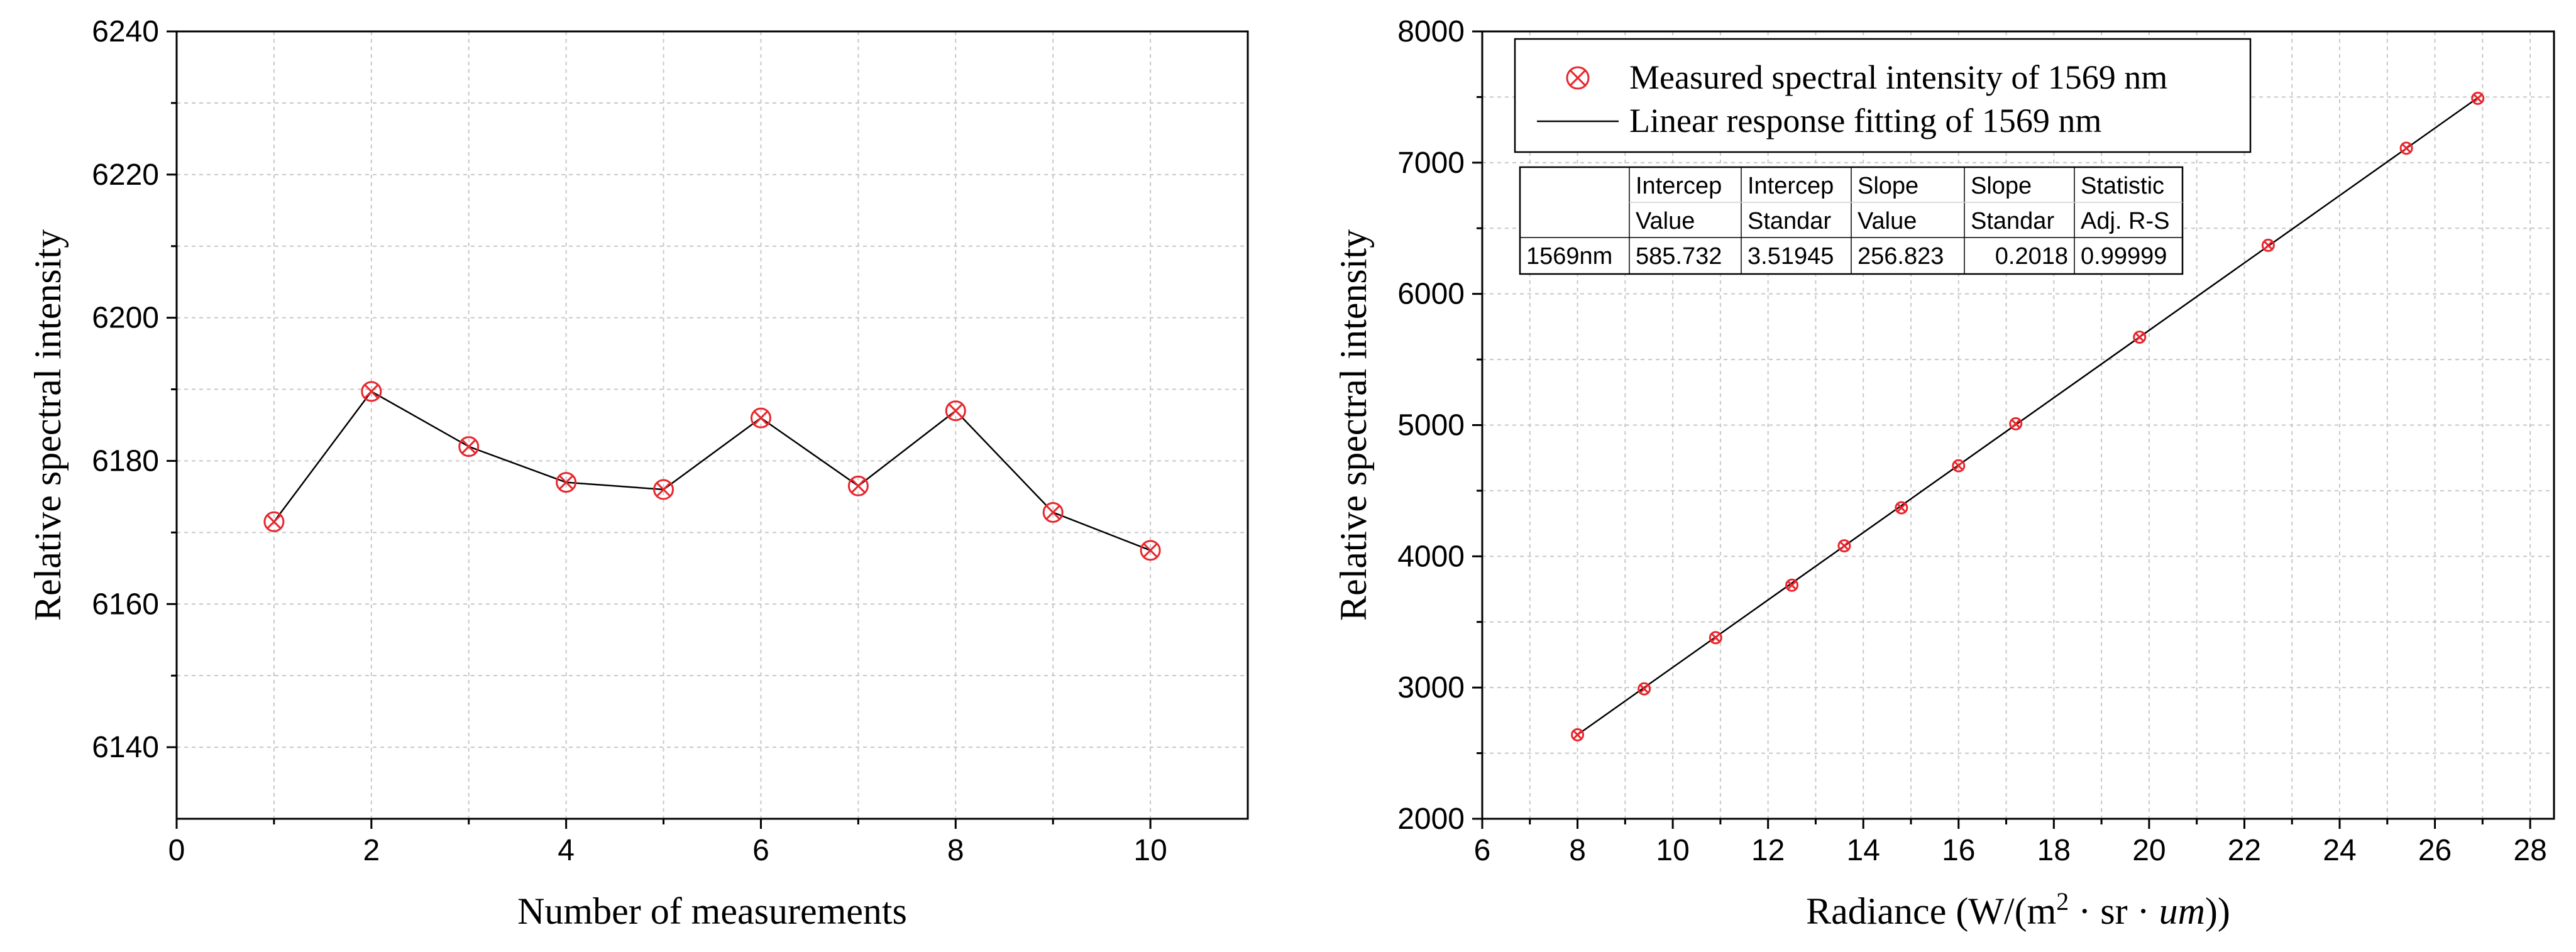 This screenshot has height=952, width=2576. What do you see at coordinates (567, 850) in the screenshot?
I see `x-tick-label: 4` at bounding box center [567, 850].